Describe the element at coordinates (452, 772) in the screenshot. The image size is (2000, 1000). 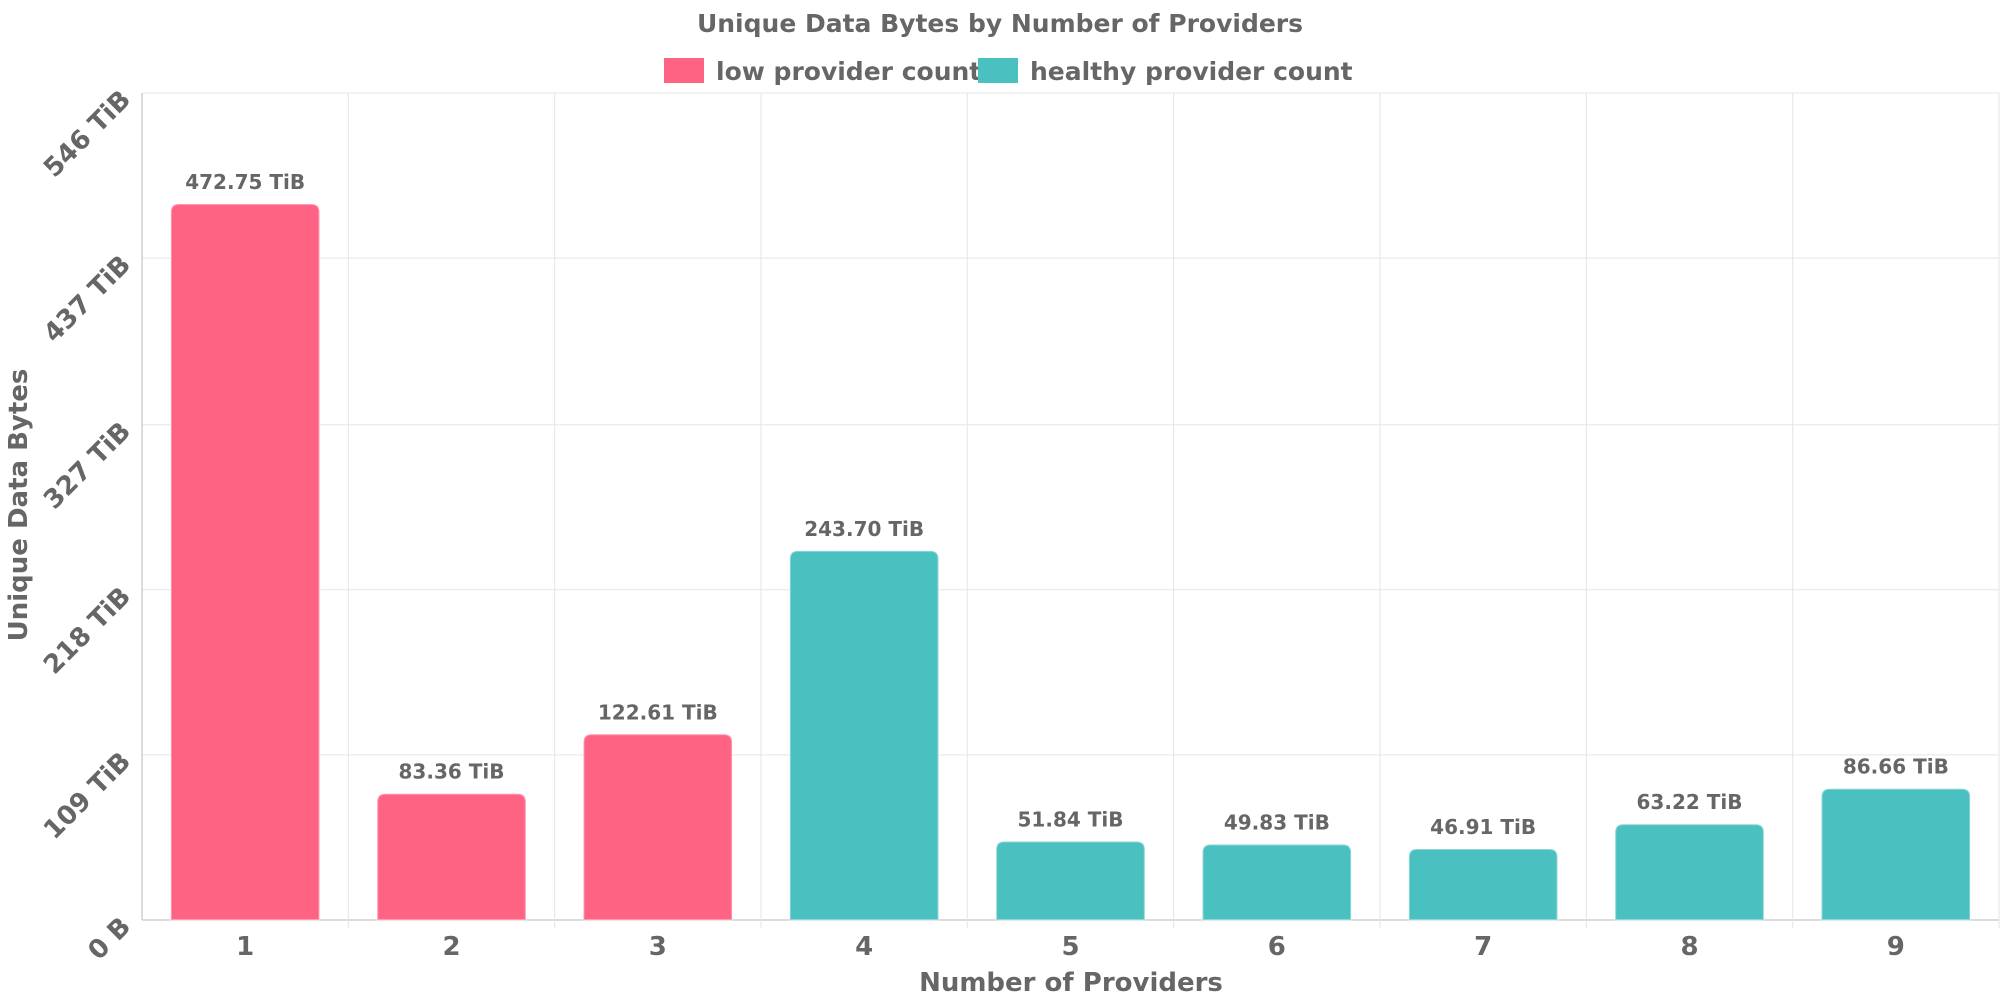
I see `data-label-2: 83.36 TiB` at that location.